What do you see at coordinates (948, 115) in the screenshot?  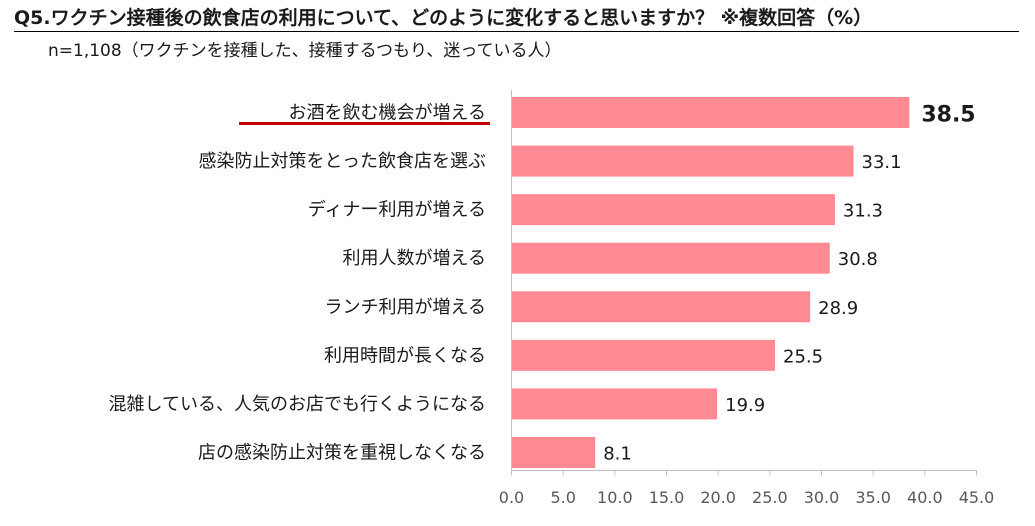 I see `data-label: 38.5` at bounding box center [948, 115].